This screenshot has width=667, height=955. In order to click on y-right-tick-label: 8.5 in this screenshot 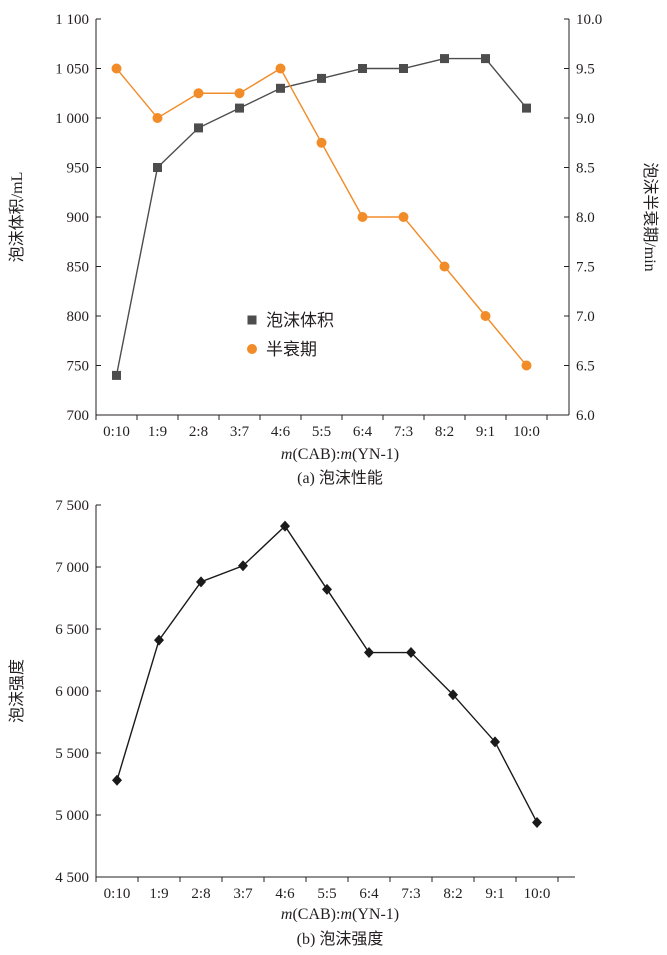, I will do `click(585, 169)`.